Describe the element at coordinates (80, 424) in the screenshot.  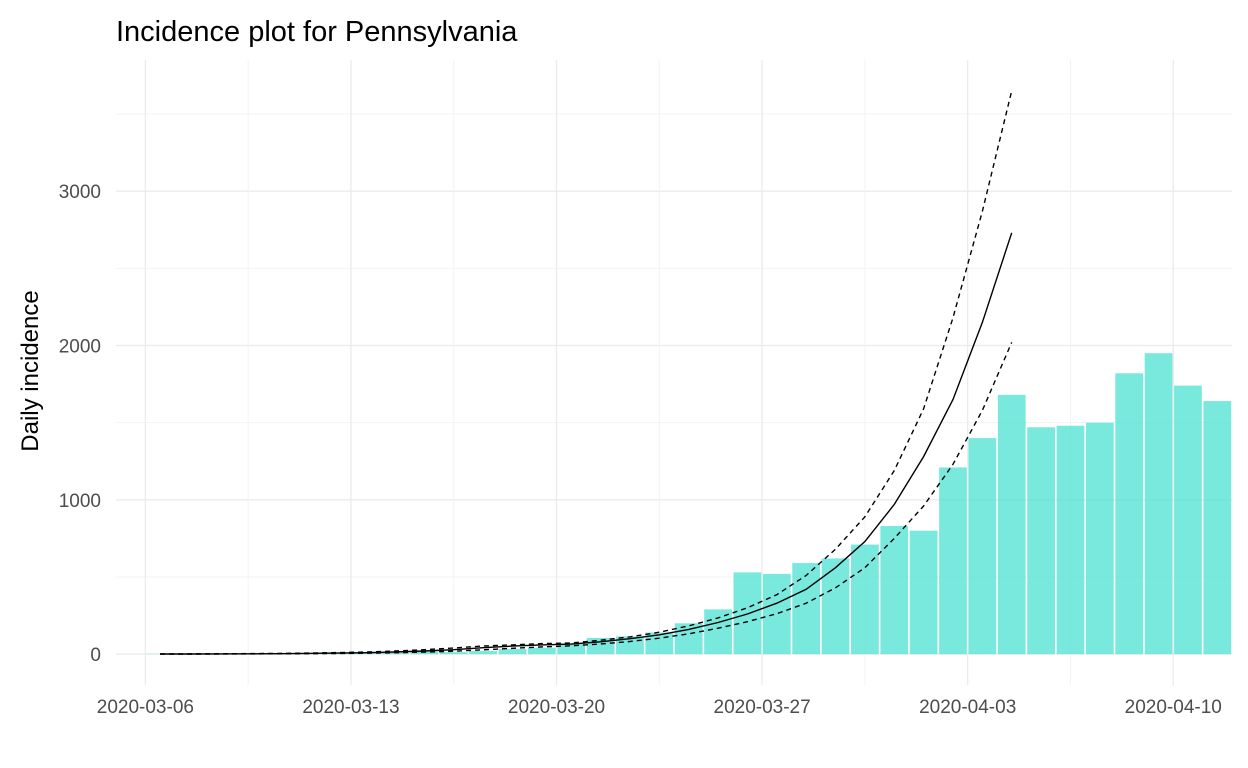
I see `y-axis-ticks: 0 1000 2000 3000` at that location.